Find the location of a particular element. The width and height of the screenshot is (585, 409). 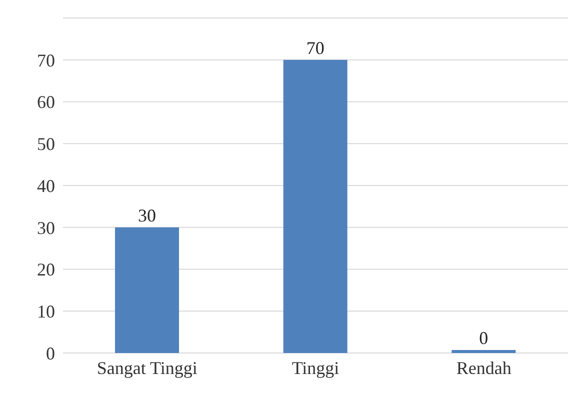

data-label: 70 is located at coordinates (315, 48).